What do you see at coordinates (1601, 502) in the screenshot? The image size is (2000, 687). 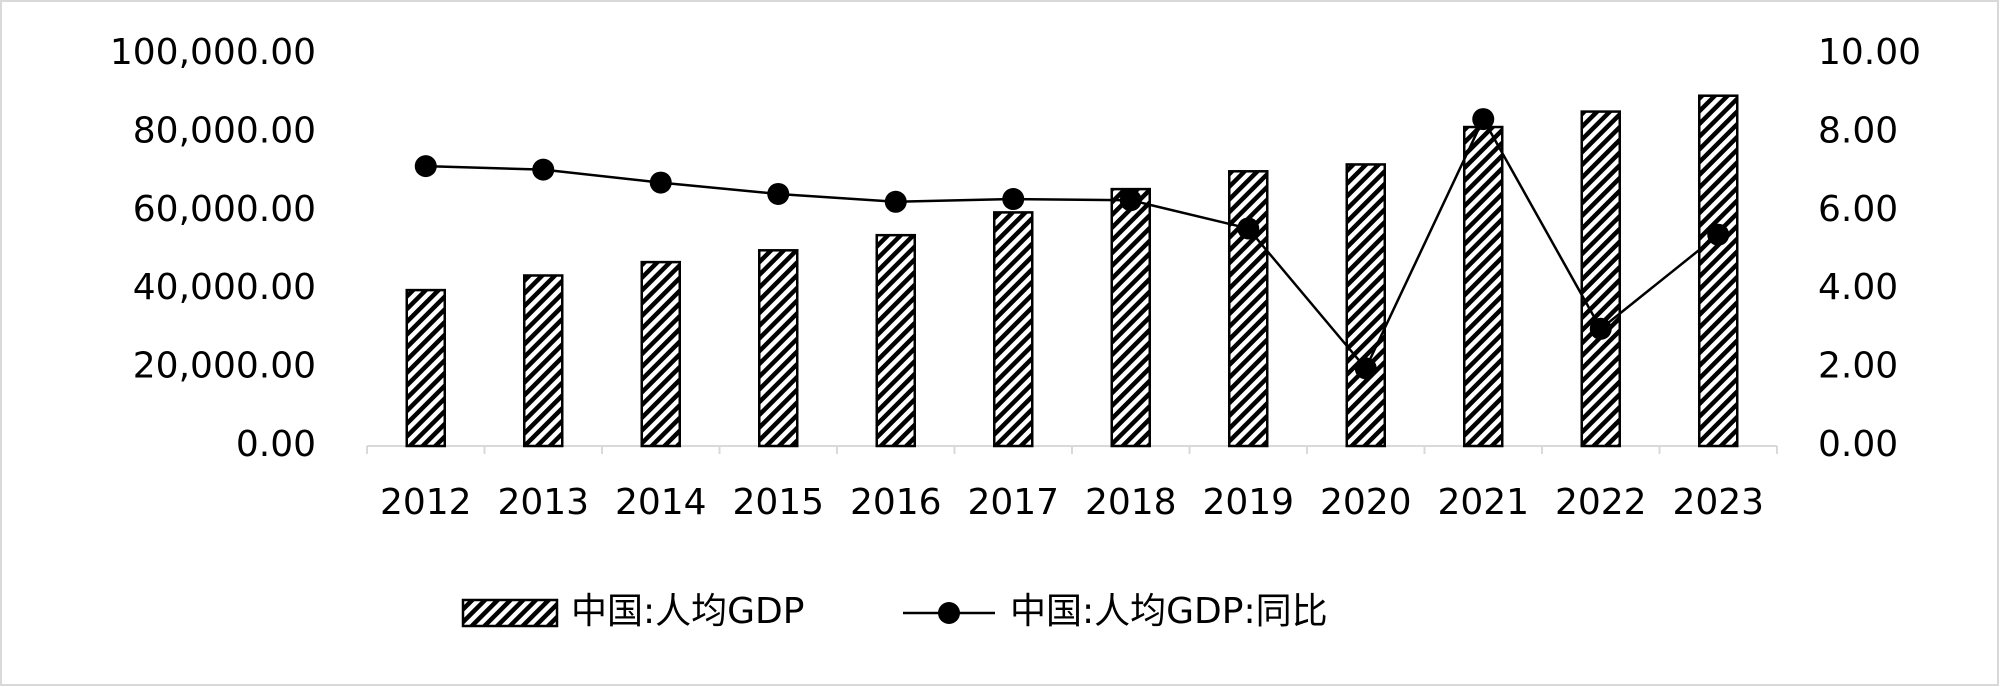 I see `x-tick-label: 2022` at bounding box center [1601, 502].